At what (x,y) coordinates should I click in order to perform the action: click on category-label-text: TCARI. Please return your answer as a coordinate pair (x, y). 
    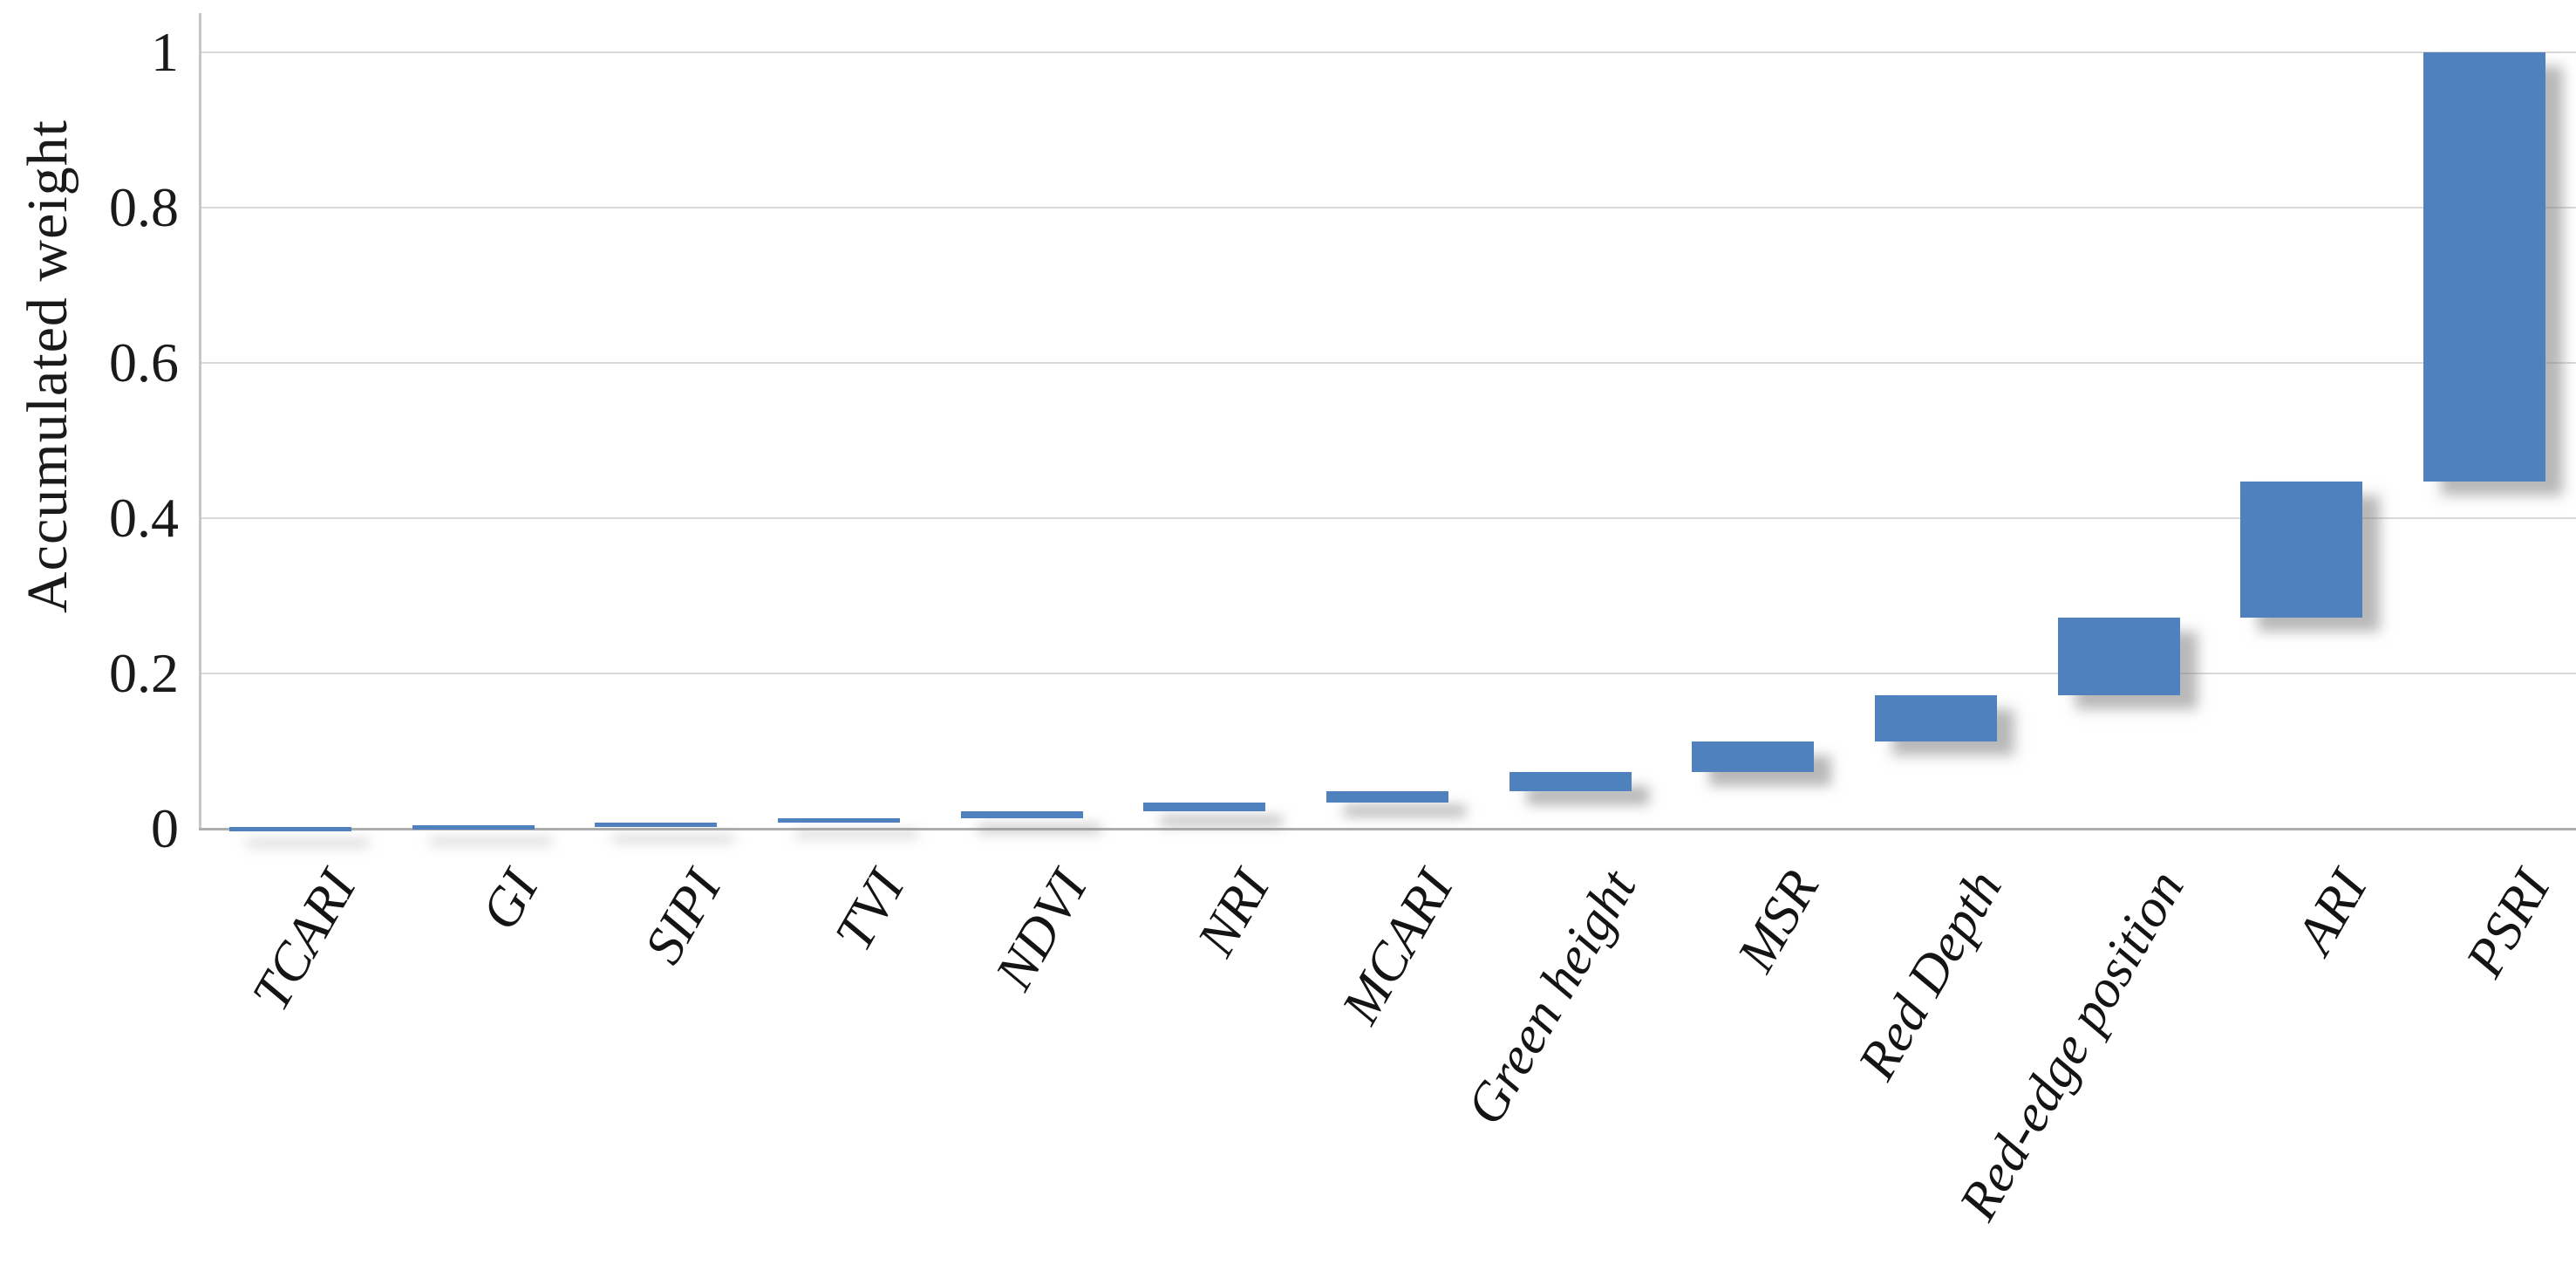
    Looking at the image, I should click on (304, 940).